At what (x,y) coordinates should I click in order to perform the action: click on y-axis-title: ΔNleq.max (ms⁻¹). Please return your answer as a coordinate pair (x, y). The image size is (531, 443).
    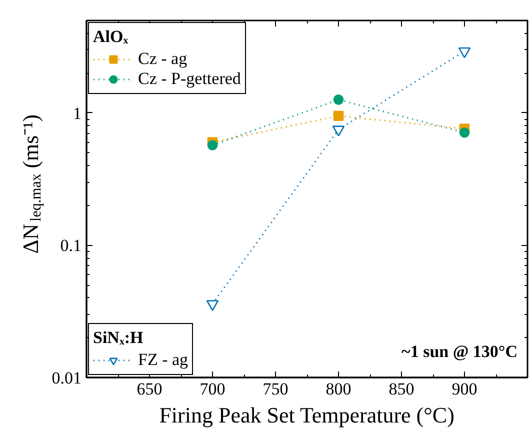
    Looking at the image, I should click on (31, 184).